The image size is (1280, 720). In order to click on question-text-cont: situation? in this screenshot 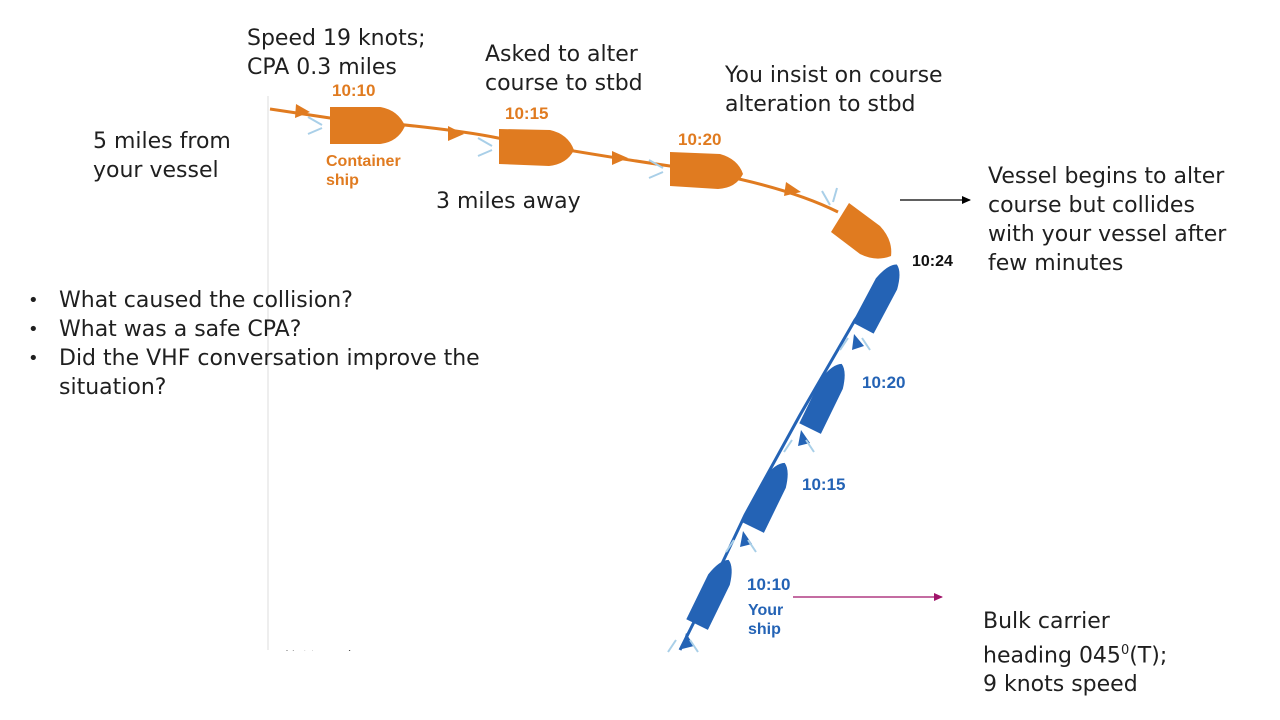, I will do `click(113, 387)`.